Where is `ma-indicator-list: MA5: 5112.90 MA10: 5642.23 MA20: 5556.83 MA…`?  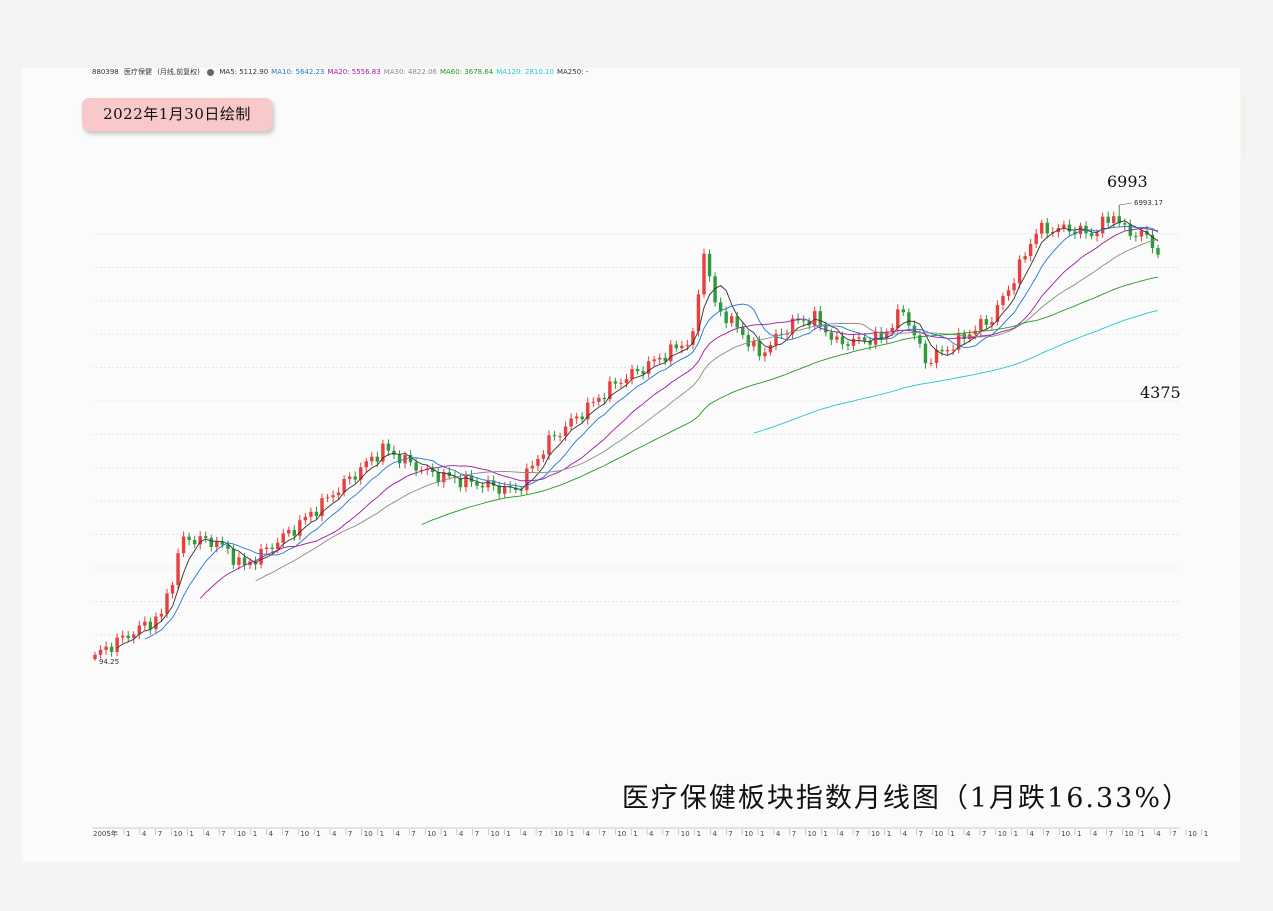
ma-indicator-list: MA5: 5112.90 MA10: 5642.23 MA20: 5556.83 MA… is located at coordinates (405, 72).